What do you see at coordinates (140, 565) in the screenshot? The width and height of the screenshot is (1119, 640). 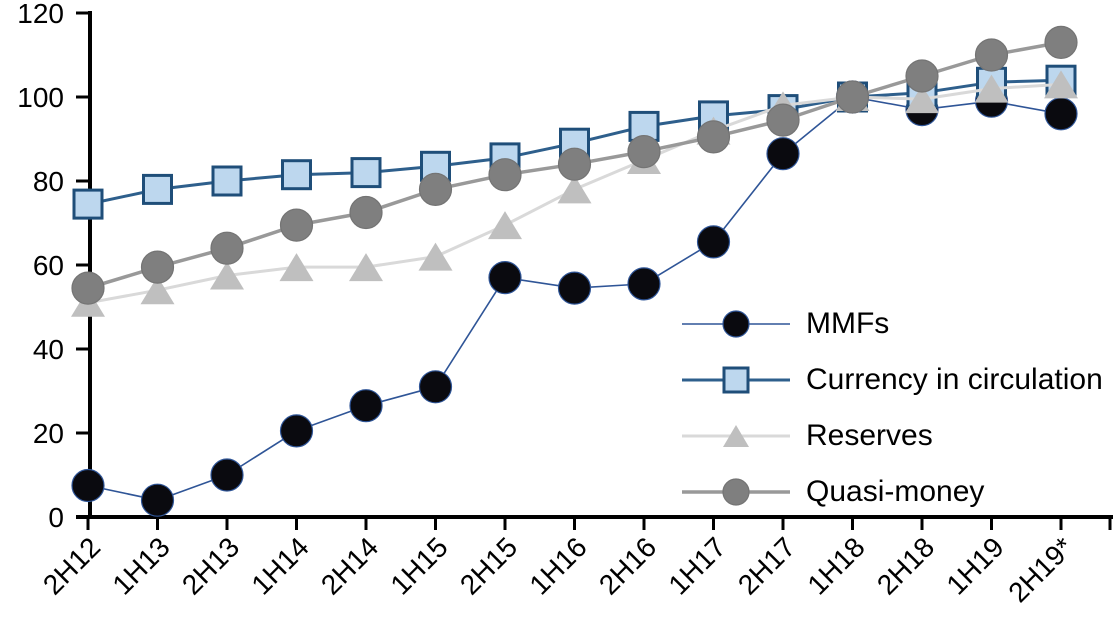 I see `x-axis-tick-label: 1H13` at bounding box center [140, 565].